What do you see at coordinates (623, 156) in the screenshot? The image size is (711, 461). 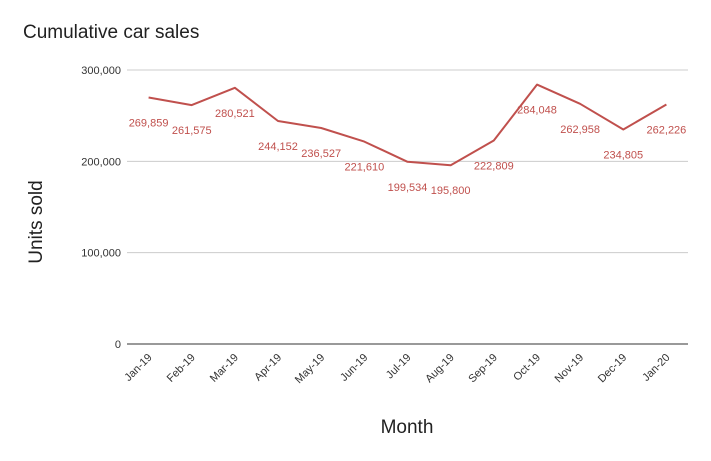 I see `data-label: 234,805` at bounding box center [623, 156].